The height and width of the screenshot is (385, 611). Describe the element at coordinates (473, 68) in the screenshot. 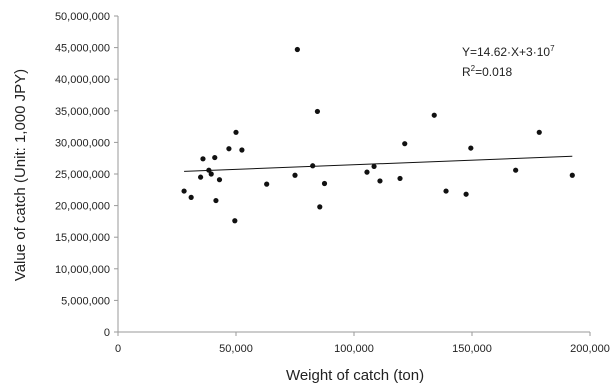

I see `r2-exponent: 2` at that location.